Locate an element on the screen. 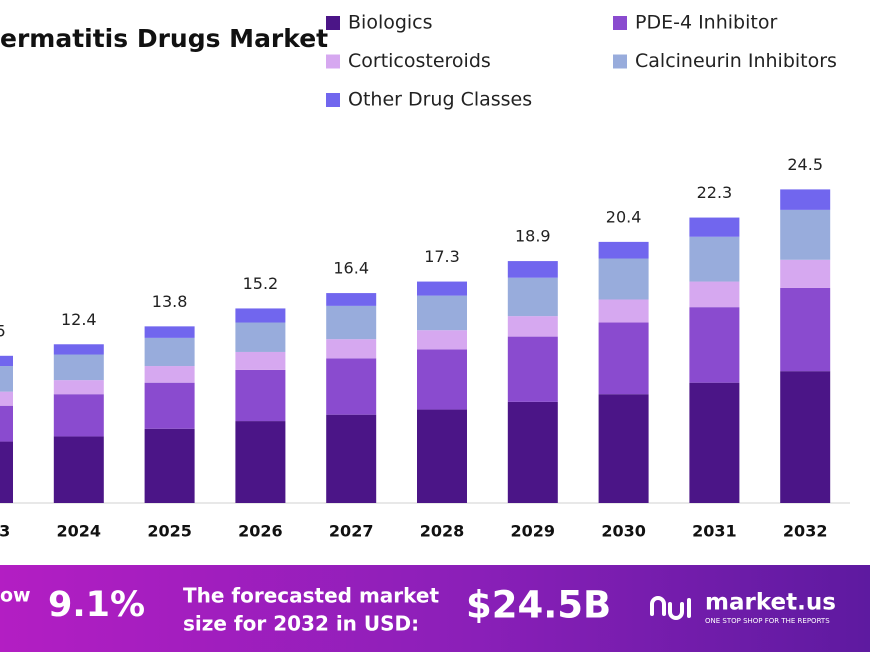 The width and height of the screenshot is (870, 652). total-label: 24.5 is located at coordinates (805, 164).